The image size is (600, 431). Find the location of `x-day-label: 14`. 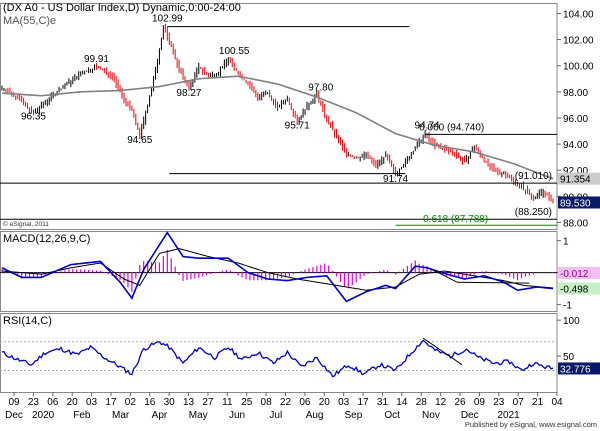

x-day-label: 14 is located at coordinates (402, 402).